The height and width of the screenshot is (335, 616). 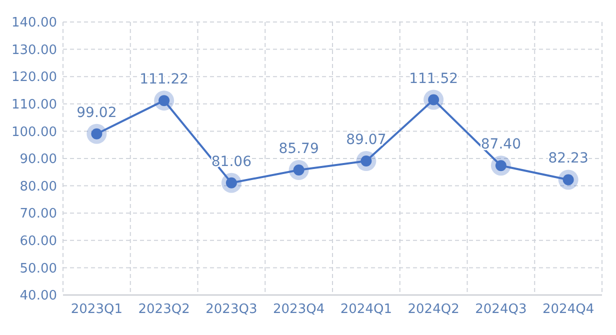 What do you see at coordinates (38, 241) in the screenshot?
I see `y-tick-label: 60.00` at bounding box center [38, 241].